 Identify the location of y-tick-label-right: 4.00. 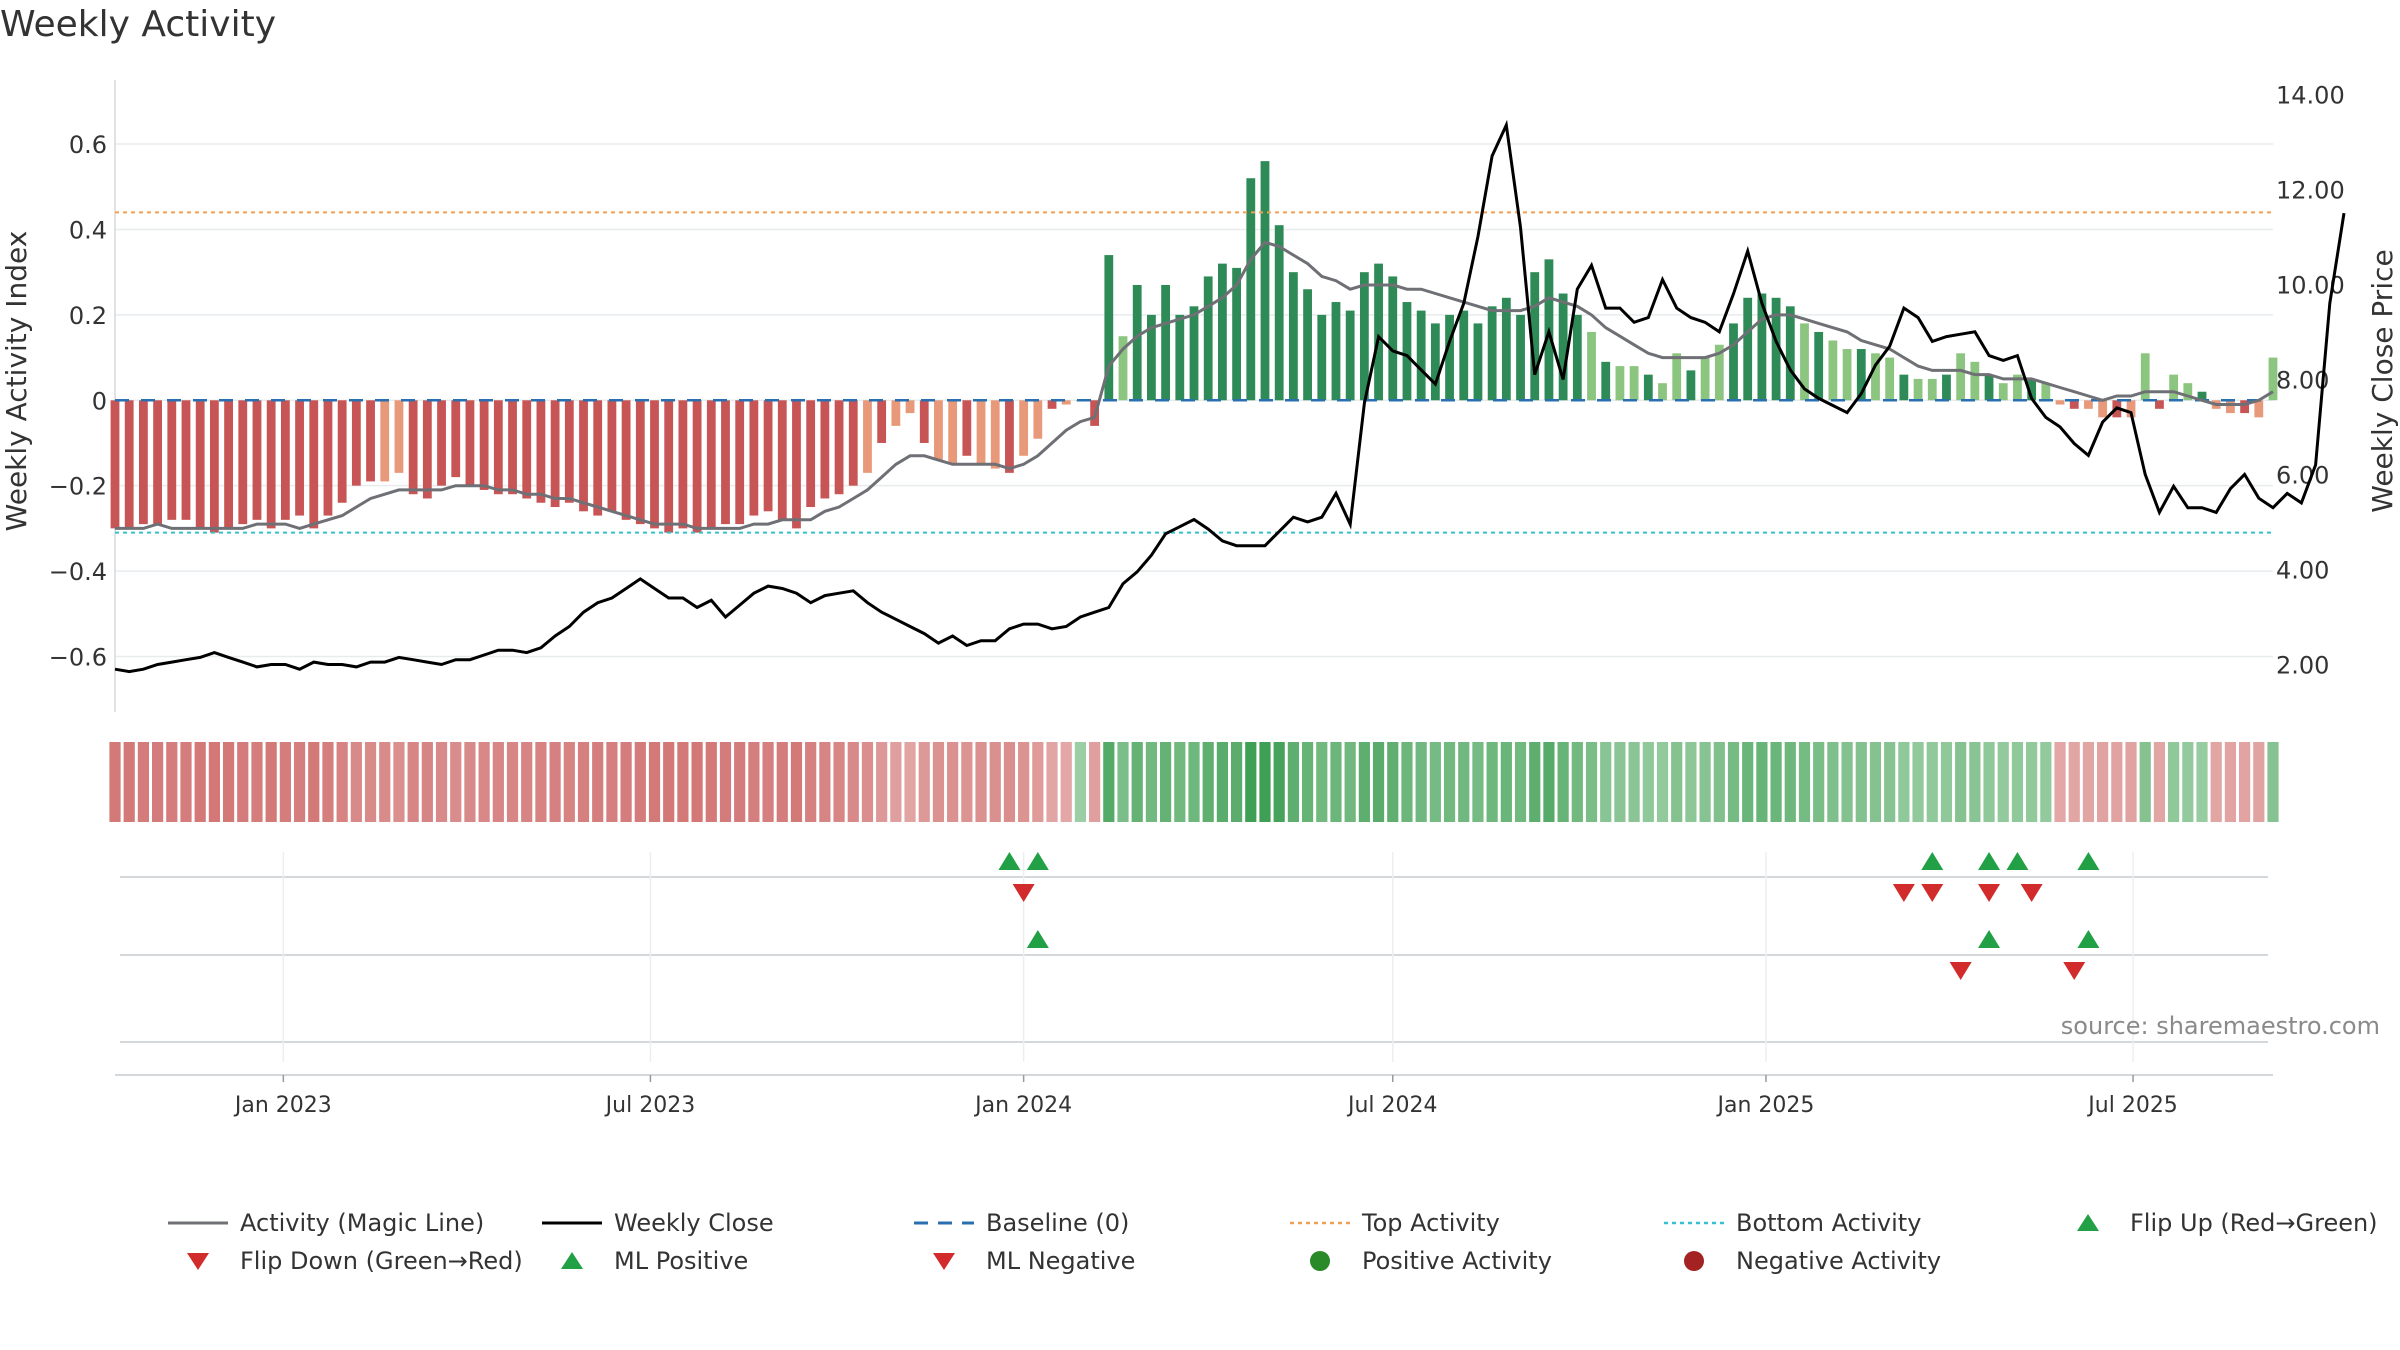
(2302, 570).